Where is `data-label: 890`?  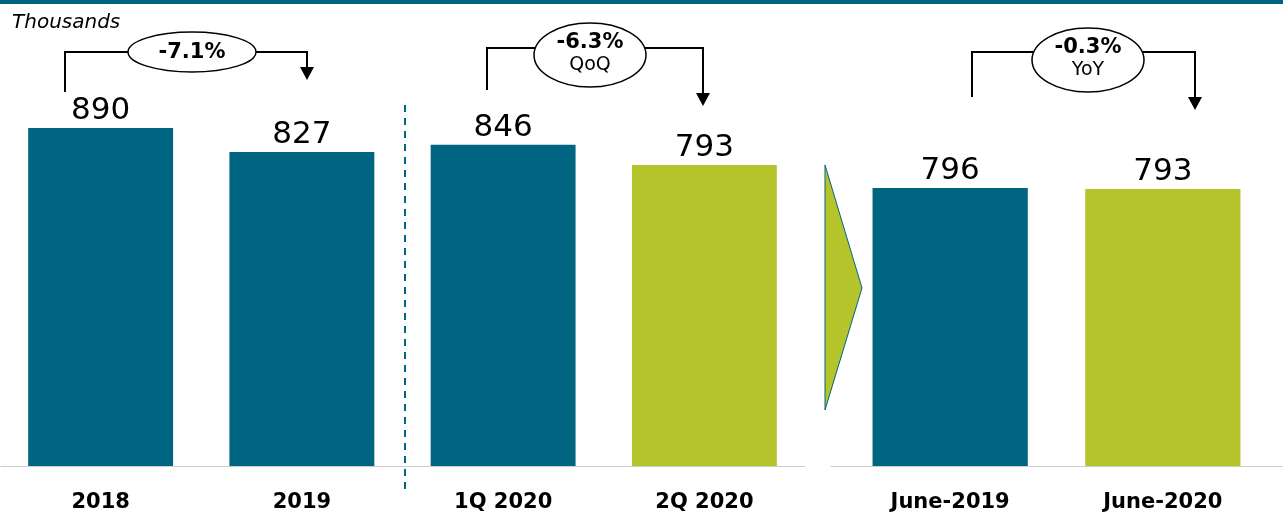 data-label: 890 is located at coordinates (101, 108).